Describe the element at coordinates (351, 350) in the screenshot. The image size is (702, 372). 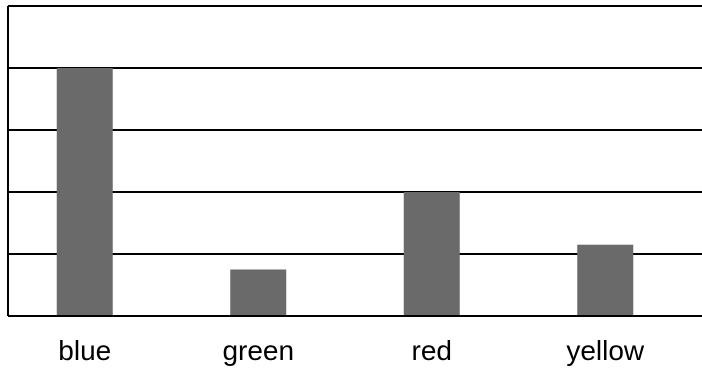
I see `x-tick-labels: blue green red yellow` at that location.